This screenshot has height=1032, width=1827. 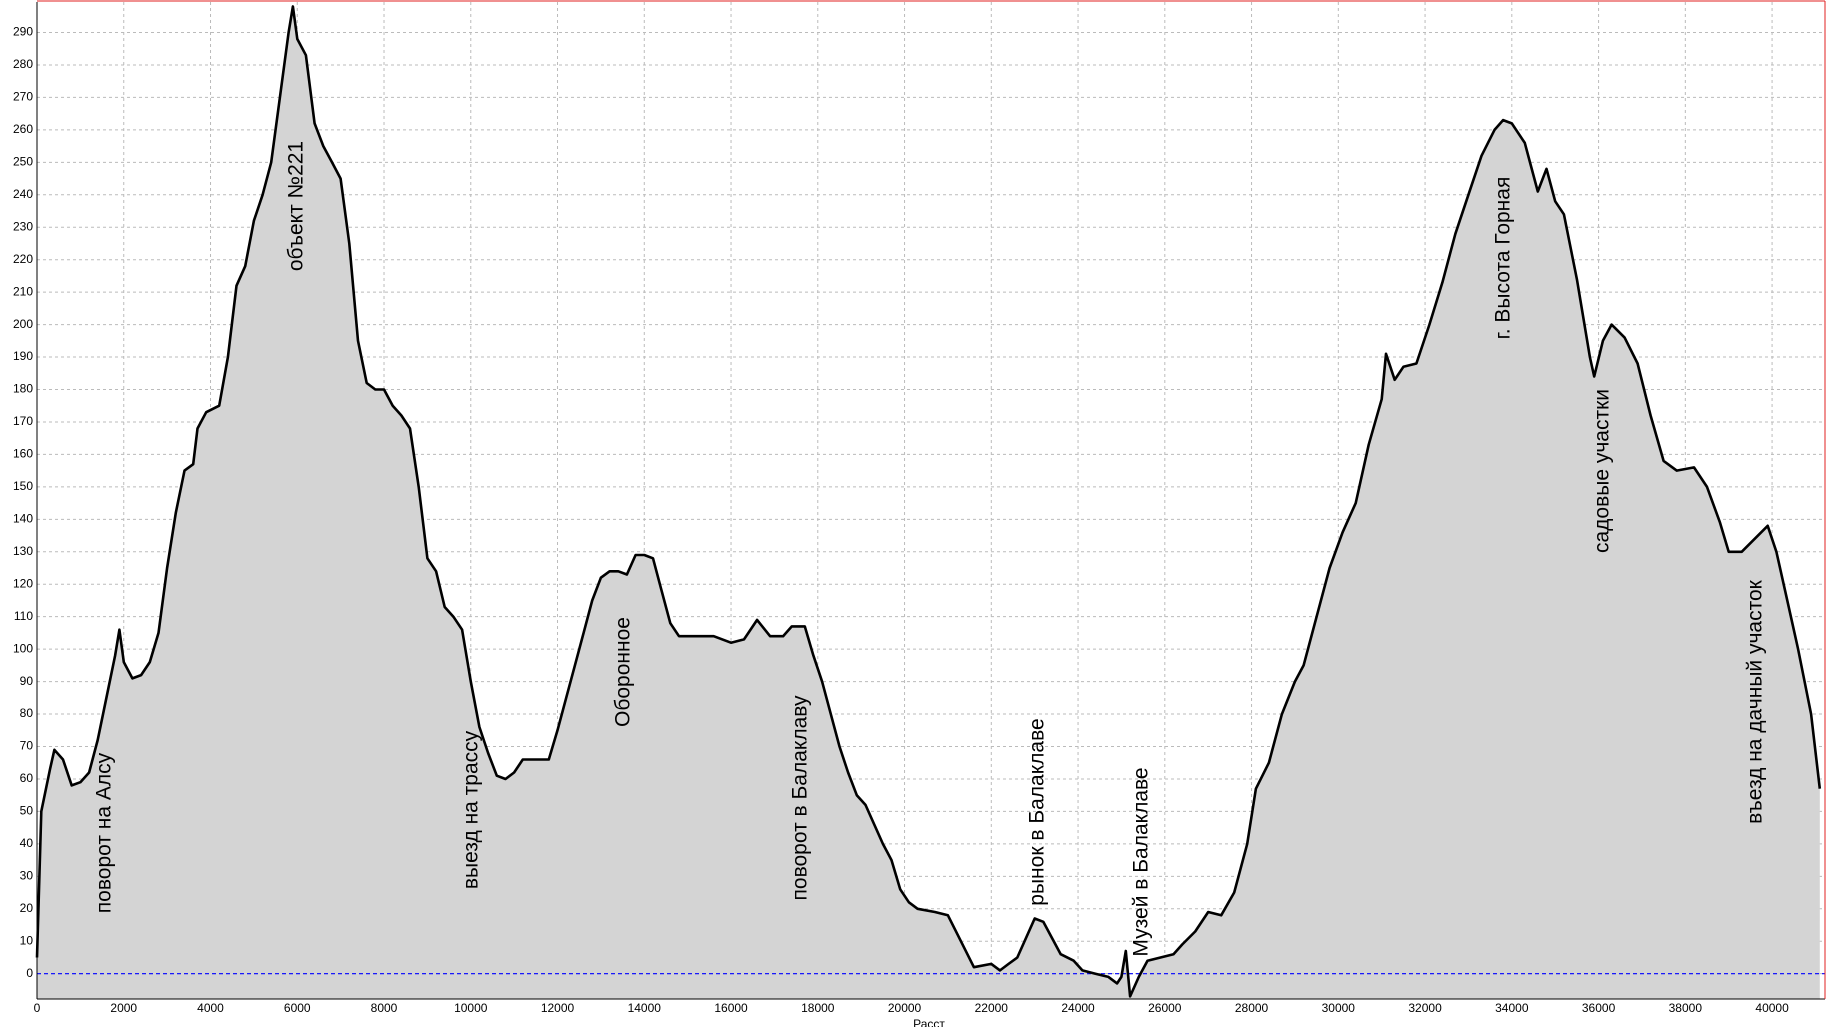 What do you see at coordinates (1037, 811) in the screenshot?
I see `annotation: рынок в Балаклаве` at bounding box center [1037, 811].